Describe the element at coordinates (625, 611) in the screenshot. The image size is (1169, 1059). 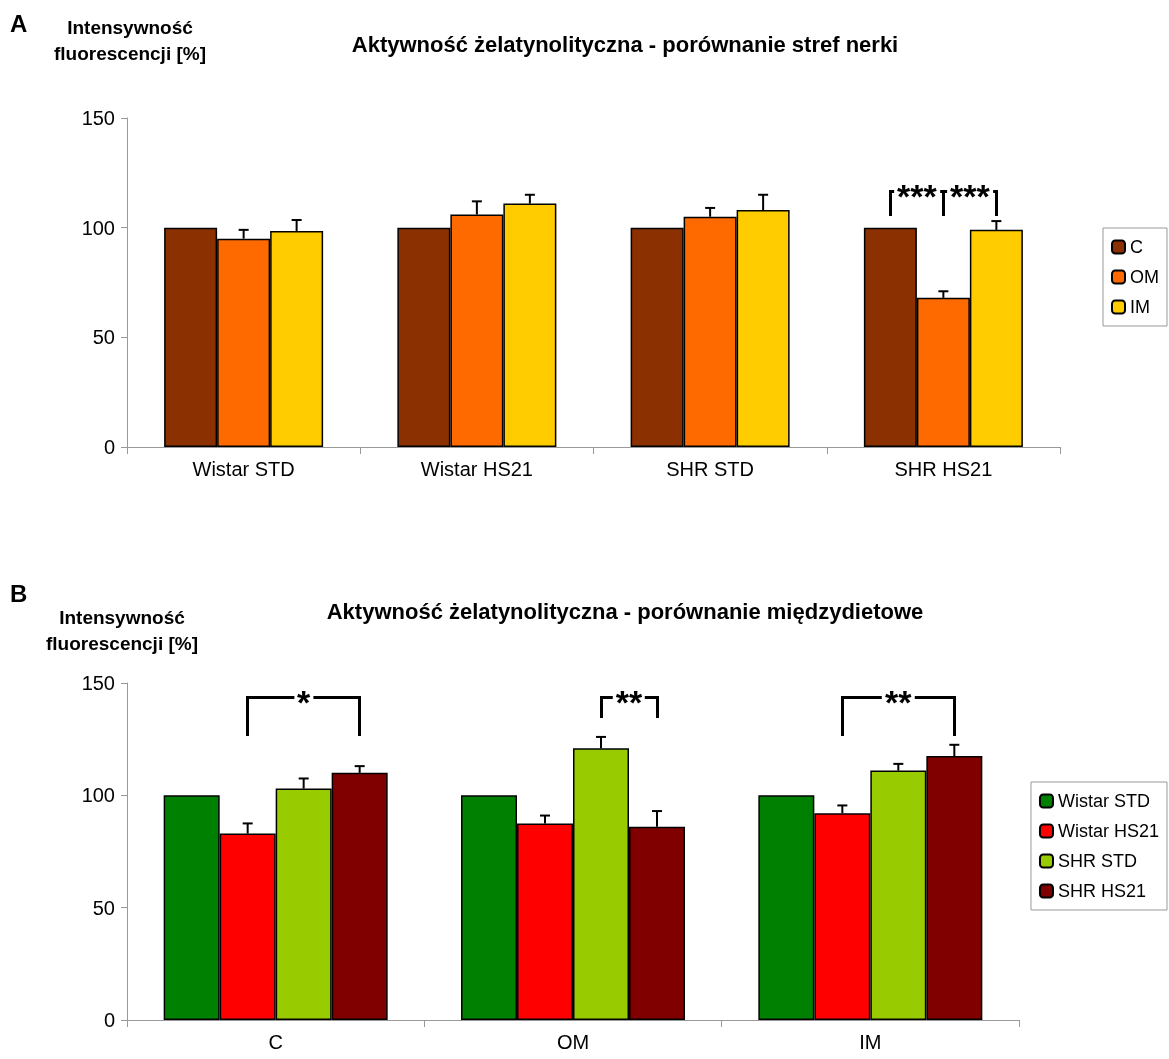
I see `chart-title: Aktywność żelatynolityczna - porównanie międzydietowe` at that location.